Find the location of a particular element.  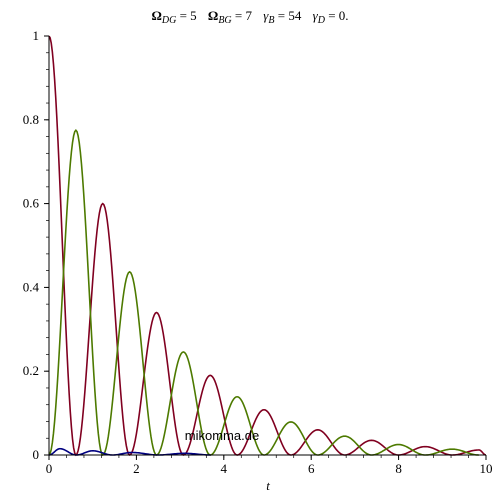

y-tick-label: 0.8 is located at coordinates (31, 119).